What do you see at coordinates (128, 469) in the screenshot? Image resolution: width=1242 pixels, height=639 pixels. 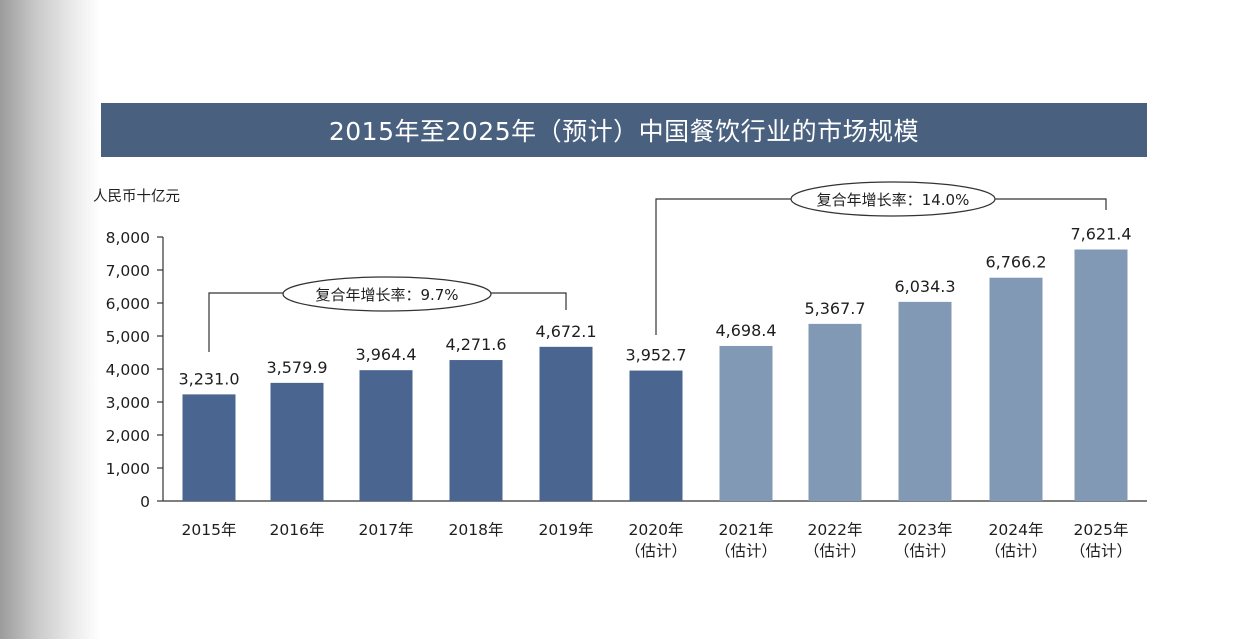 I see `y-tick-label: 1,000` at bounding box center [128, 469].